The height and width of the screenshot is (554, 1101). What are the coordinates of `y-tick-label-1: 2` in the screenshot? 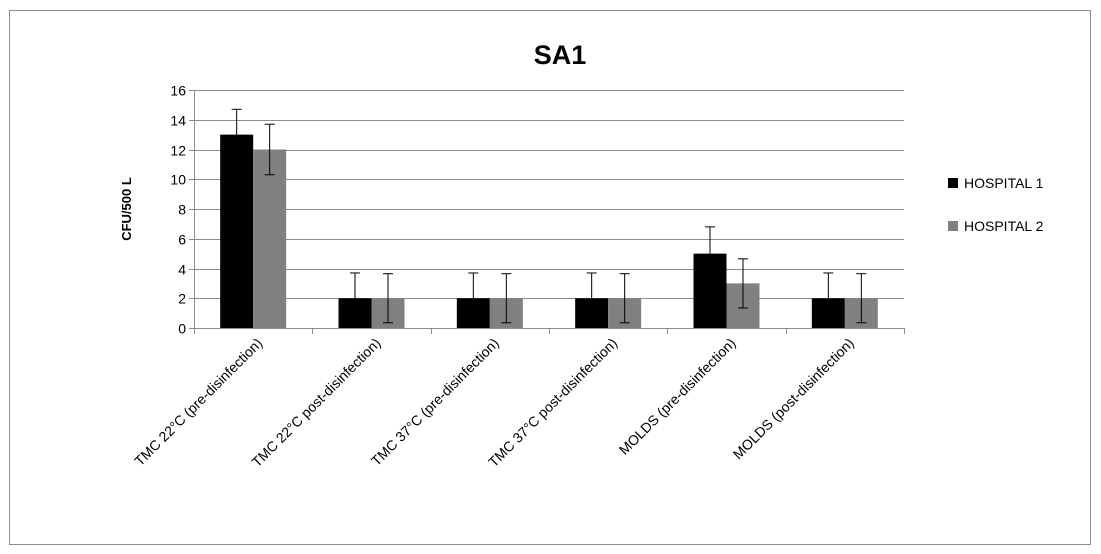 It's located at (182, 299).